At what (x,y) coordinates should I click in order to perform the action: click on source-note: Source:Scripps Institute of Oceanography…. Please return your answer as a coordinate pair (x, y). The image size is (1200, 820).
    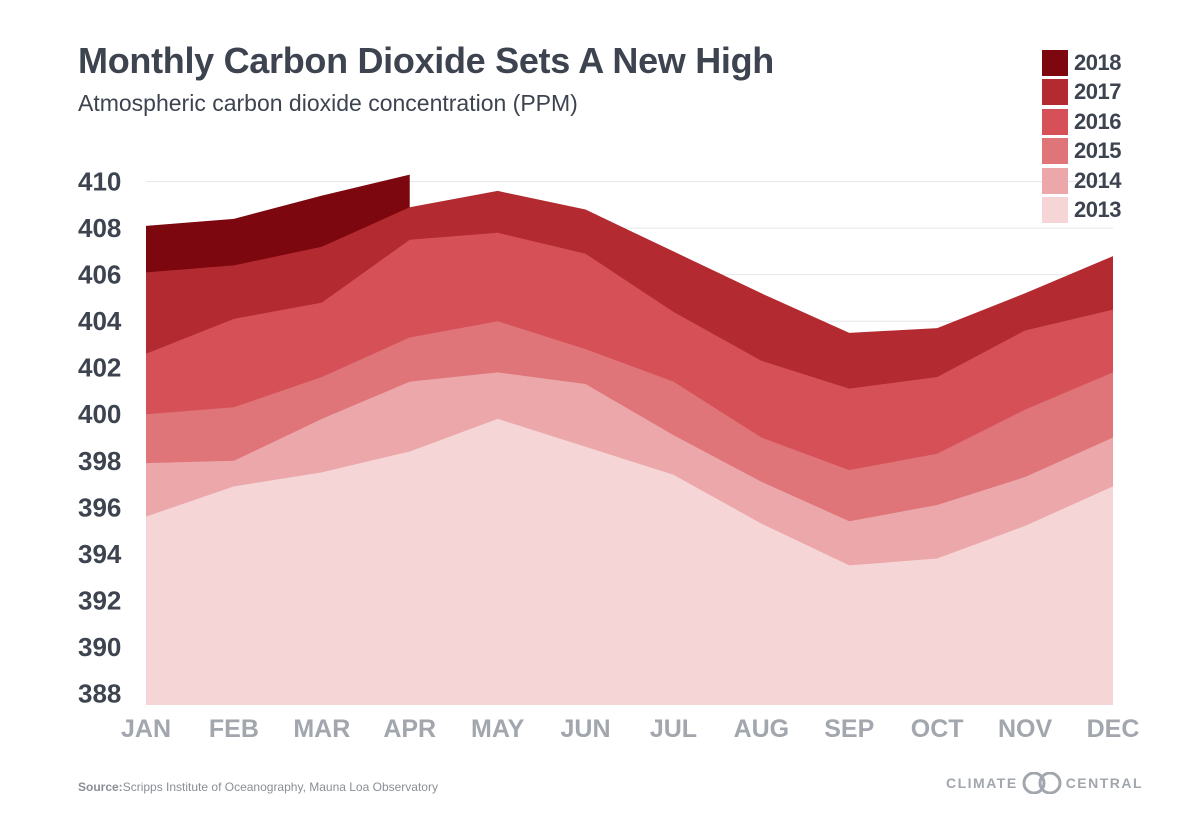
    Looking at the image, I should click on (258, 787).